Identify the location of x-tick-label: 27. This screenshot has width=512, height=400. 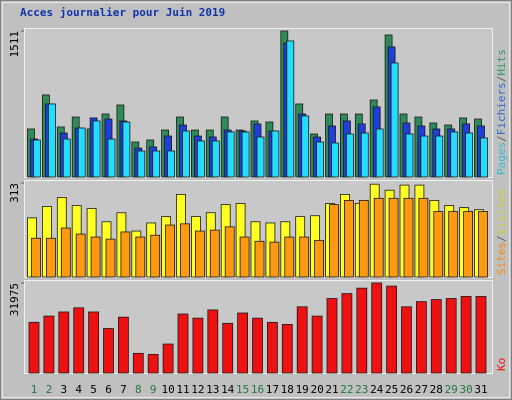
(421, 389).